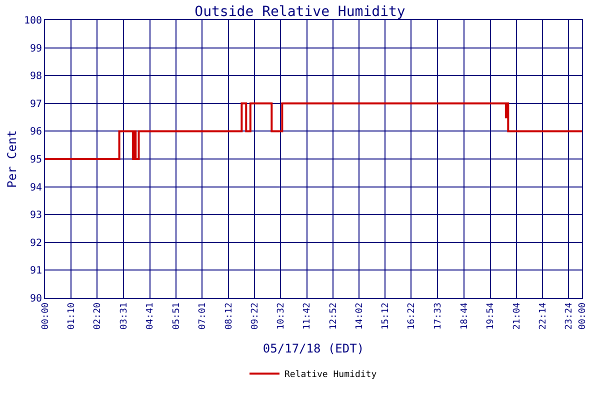 The width and height of the screenshot is (600, 400). Describe the element at coordinates (439, 316) in the screenshot. I see `x-tick-label: 17:33` at that location.